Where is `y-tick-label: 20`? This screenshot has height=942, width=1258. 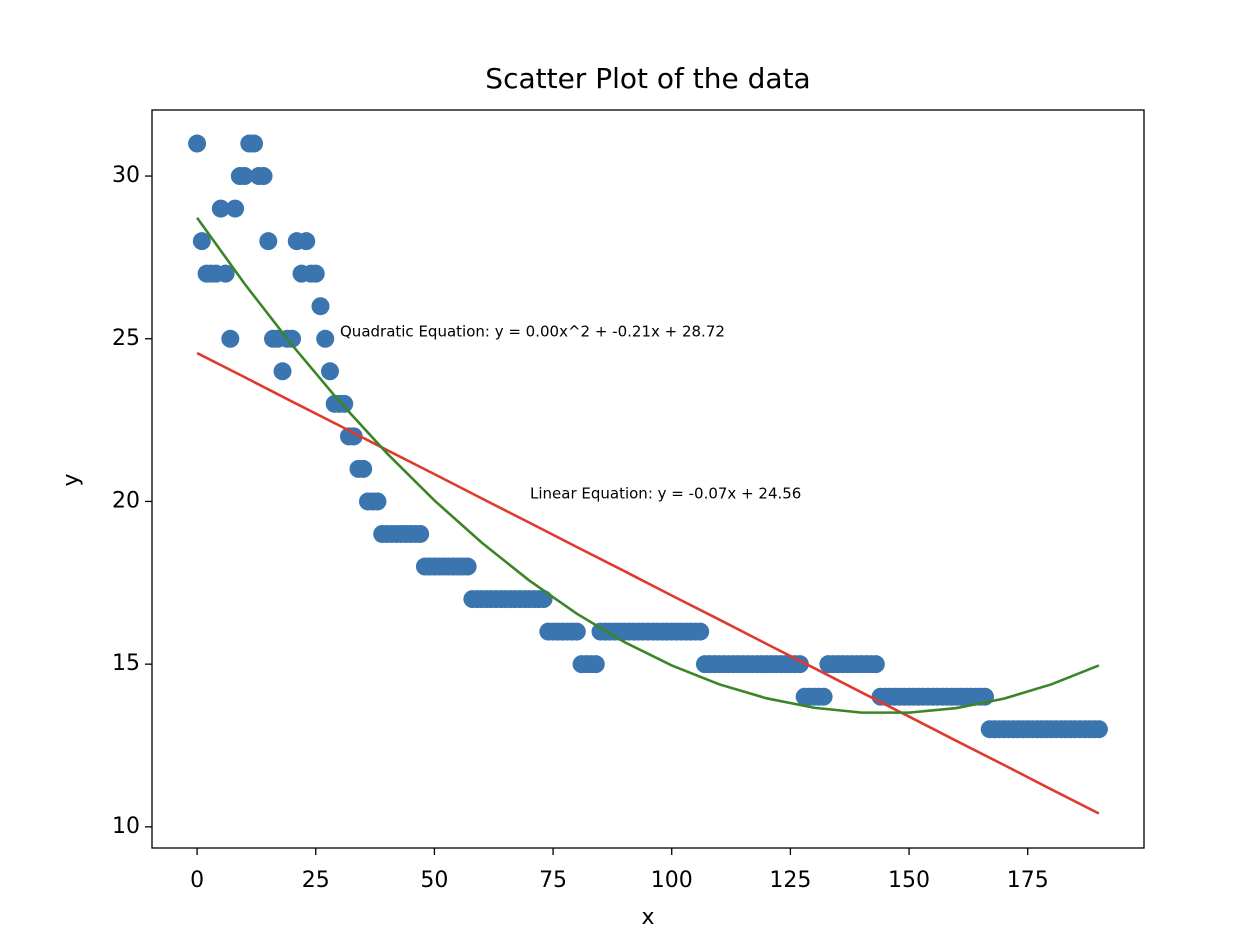 y-tick-label: 20 is located at coordinates (126, 500).